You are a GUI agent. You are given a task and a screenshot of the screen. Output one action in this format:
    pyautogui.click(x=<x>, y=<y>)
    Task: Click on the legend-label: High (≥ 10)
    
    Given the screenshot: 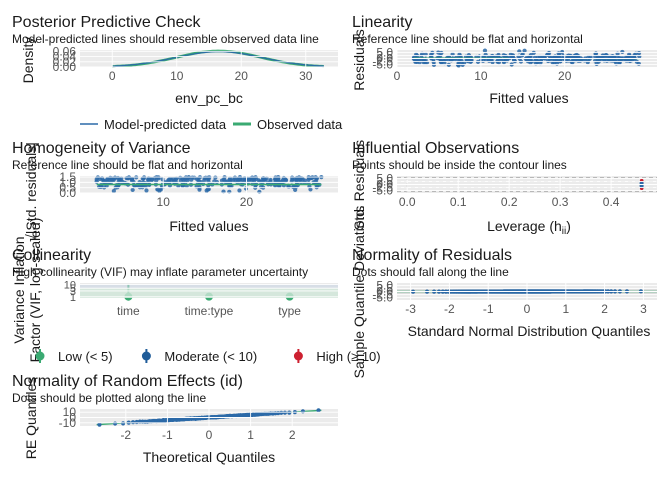 What is the action you would take?
    pyautogui.click(x=348, y=356)
    